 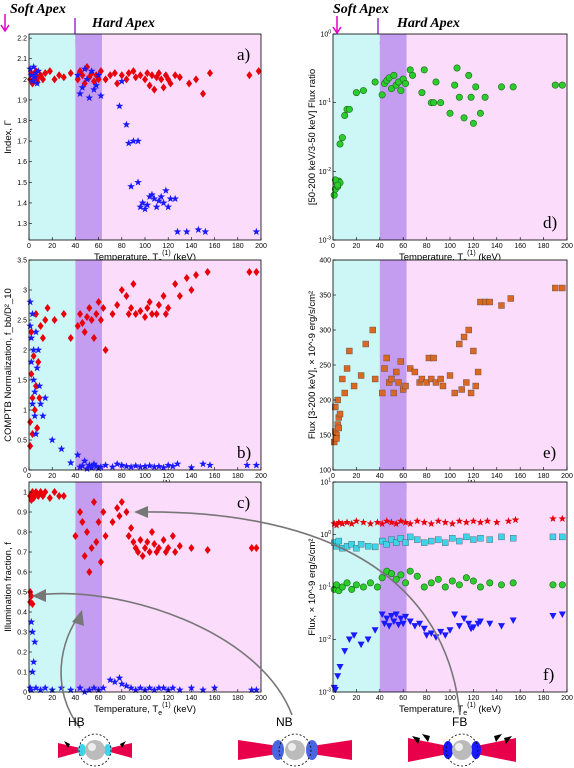 I want to click on y-tick-label: 1.6, so click(x=22, y=162).